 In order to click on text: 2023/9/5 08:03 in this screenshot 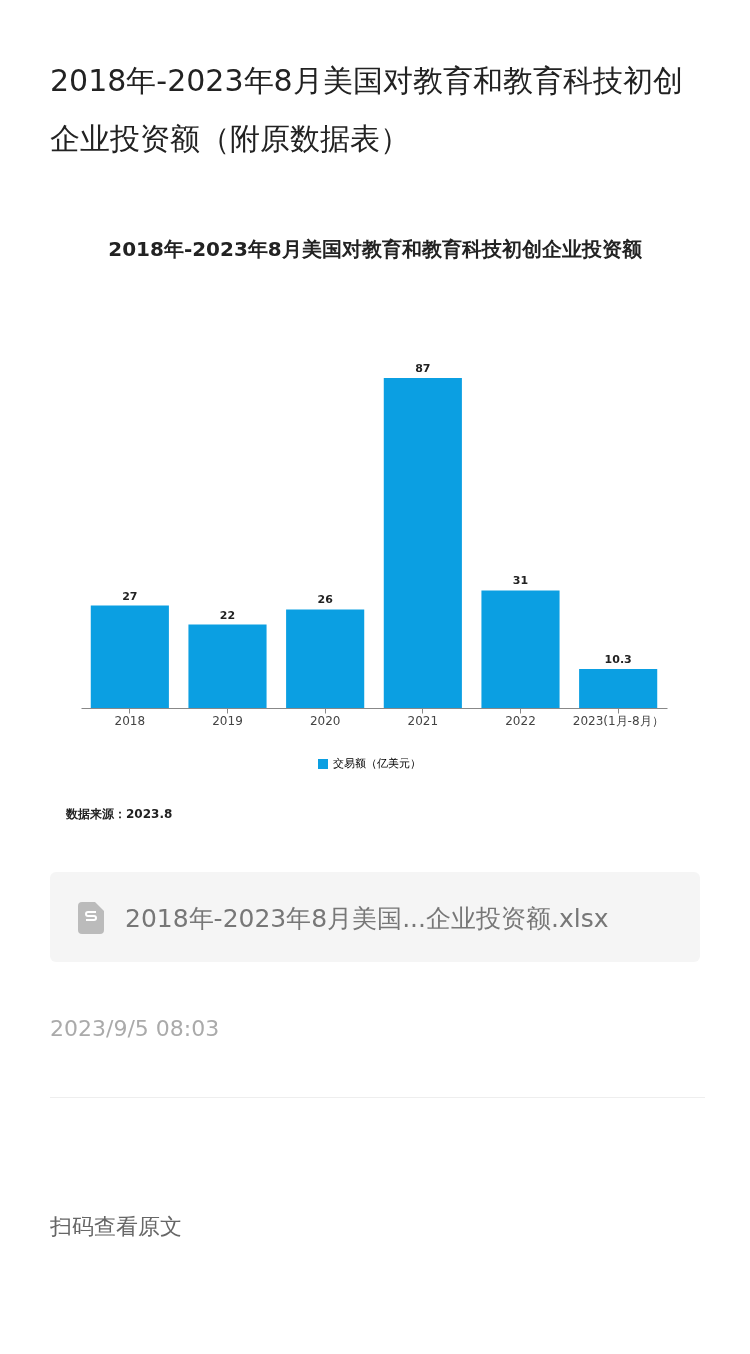, I will do `click(135, 1028)`.